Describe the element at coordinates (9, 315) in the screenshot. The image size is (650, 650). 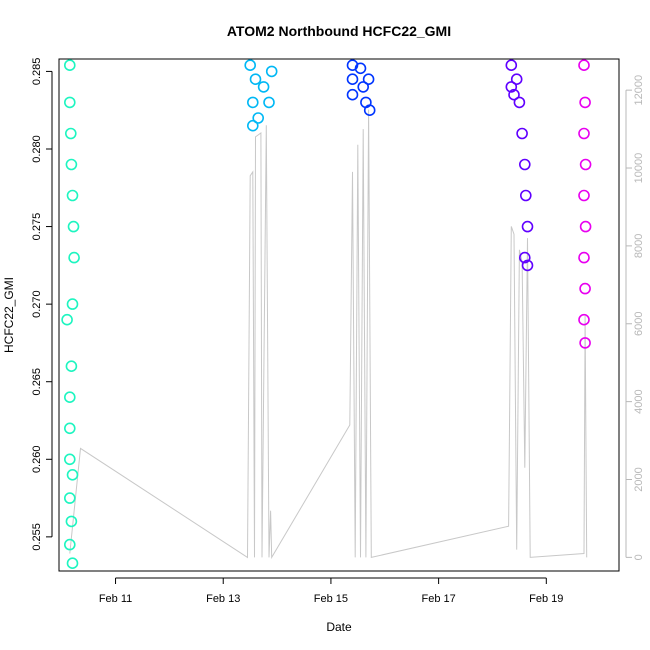
I see `y-axis-label: HCFC22_GMI` at that location.